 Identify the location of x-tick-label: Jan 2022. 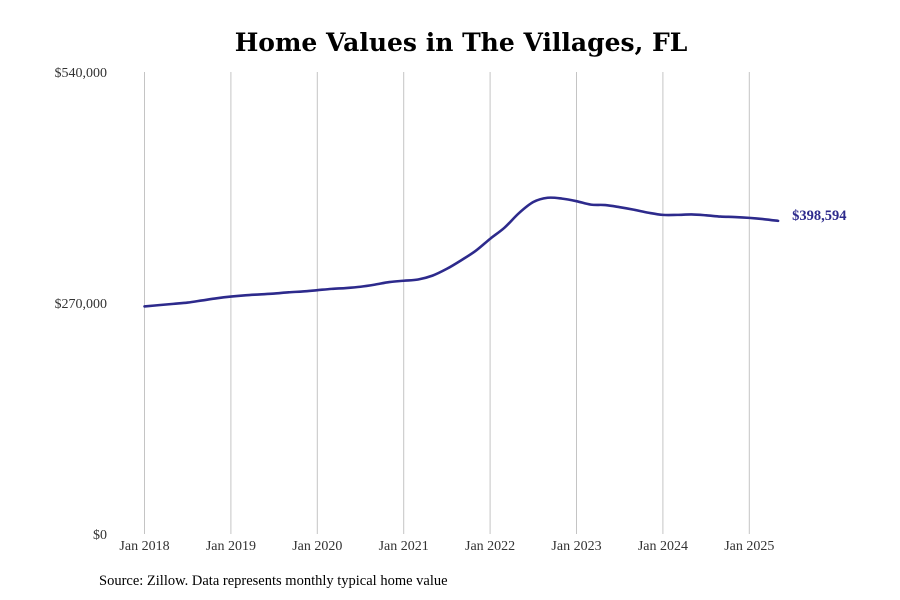
(490, 546).